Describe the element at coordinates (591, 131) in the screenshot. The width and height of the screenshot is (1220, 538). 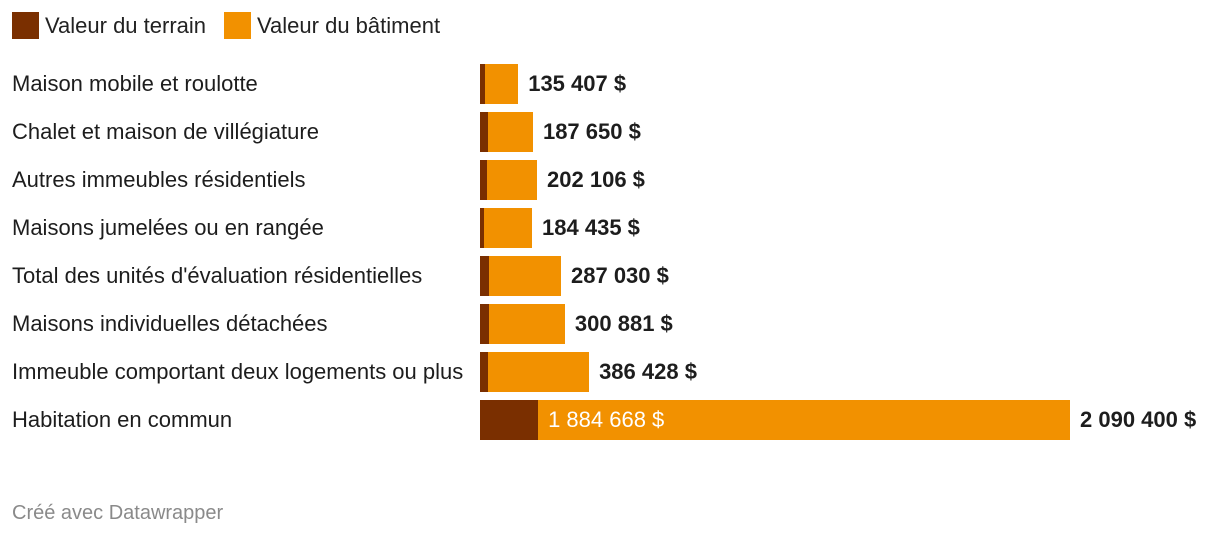
I see `total-value-label: 187 650 $` at that location.